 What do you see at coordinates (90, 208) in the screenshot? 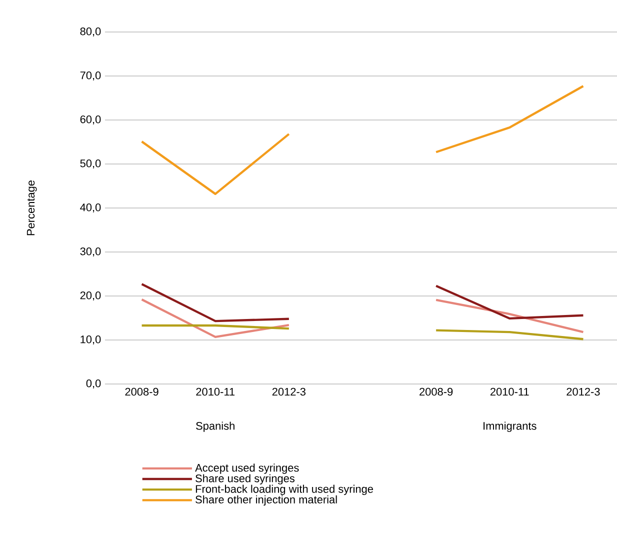
I see `y-tick-label: 40,0` at bounding box center [90, 208].